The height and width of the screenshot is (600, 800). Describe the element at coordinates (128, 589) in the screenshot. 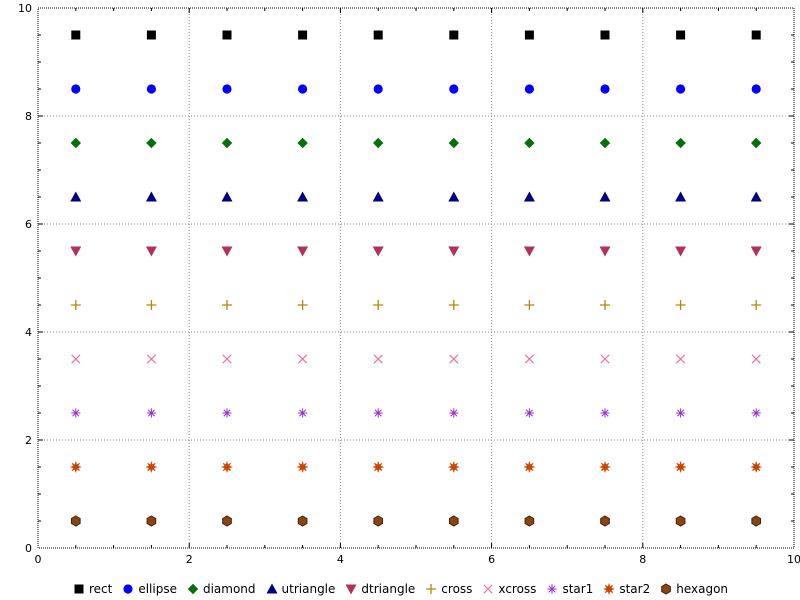

I see `legend-marker-ellipse-icon` at that location.